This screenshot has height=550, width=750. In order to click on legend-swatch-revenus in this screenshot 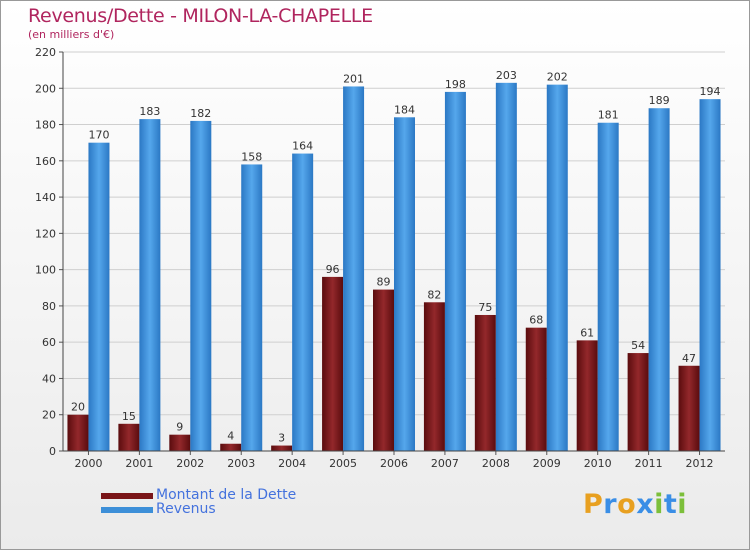, I will do `click(127, 510)`.